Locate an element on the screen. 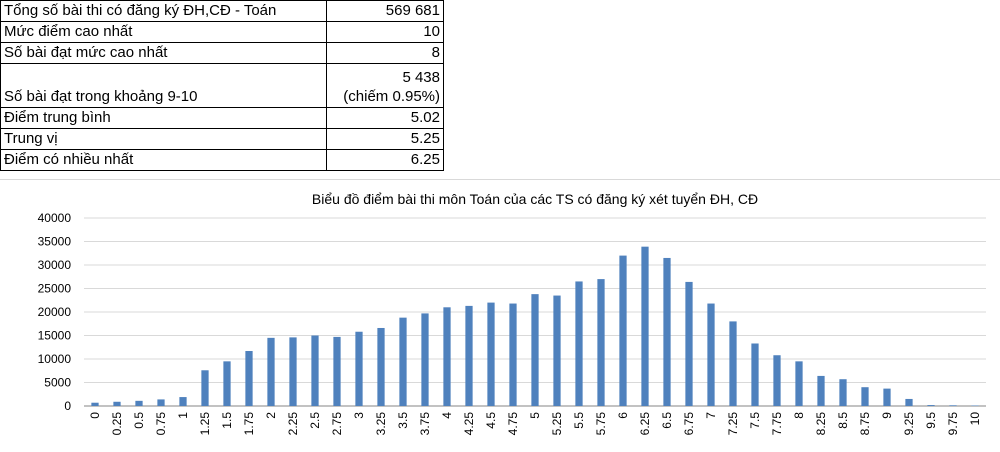  stats-value-total: 569 681 is located at coordinates (385, 11).